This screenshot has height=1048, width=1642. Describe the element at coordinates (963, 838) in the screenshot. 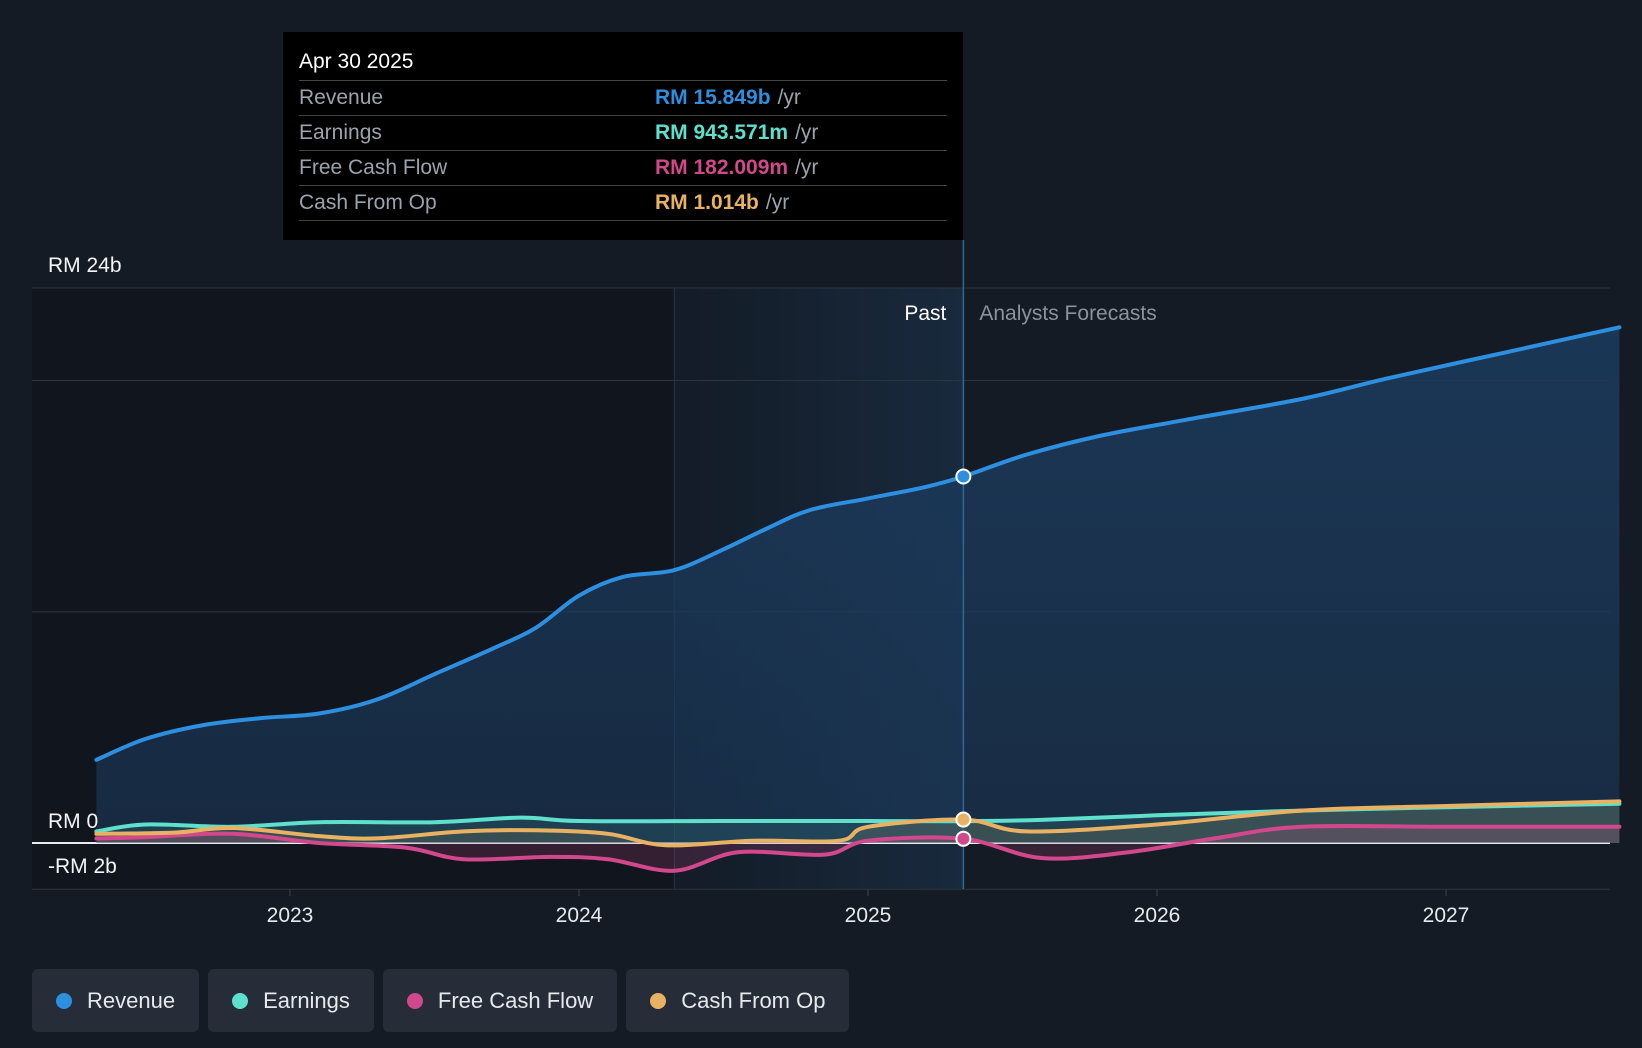

I see `marker-free-cash-flow` at that location.